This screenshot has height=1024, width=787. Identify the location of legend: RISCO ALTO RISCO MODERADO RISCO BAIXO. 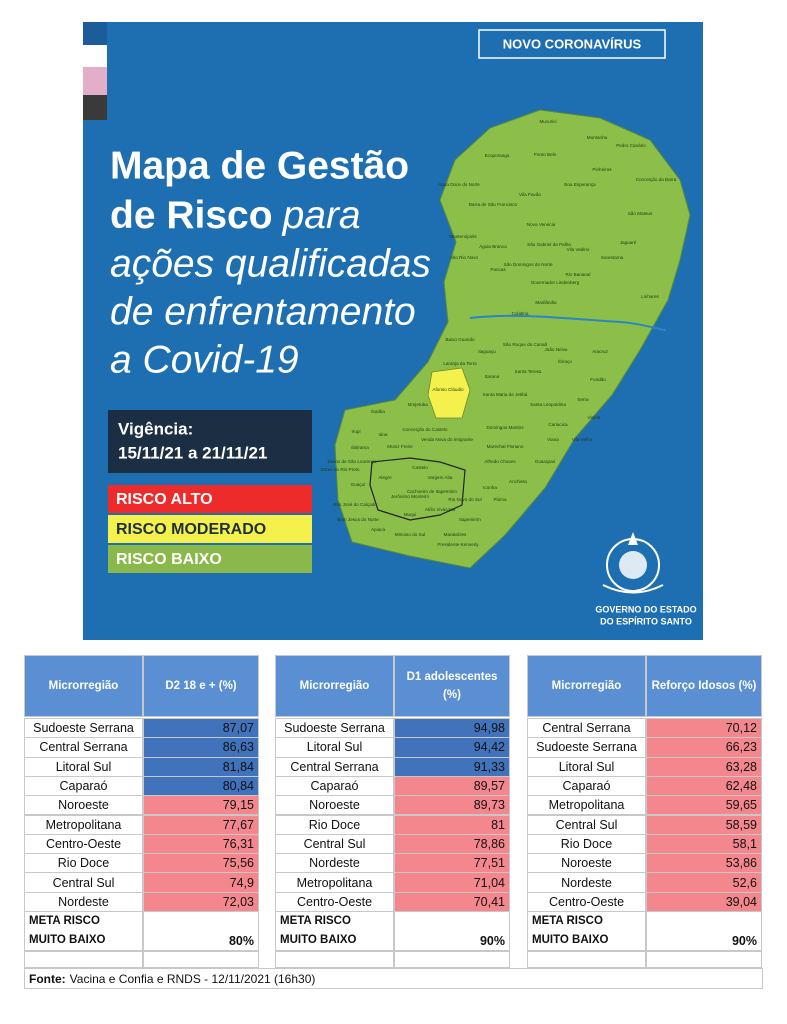
(210, 529).